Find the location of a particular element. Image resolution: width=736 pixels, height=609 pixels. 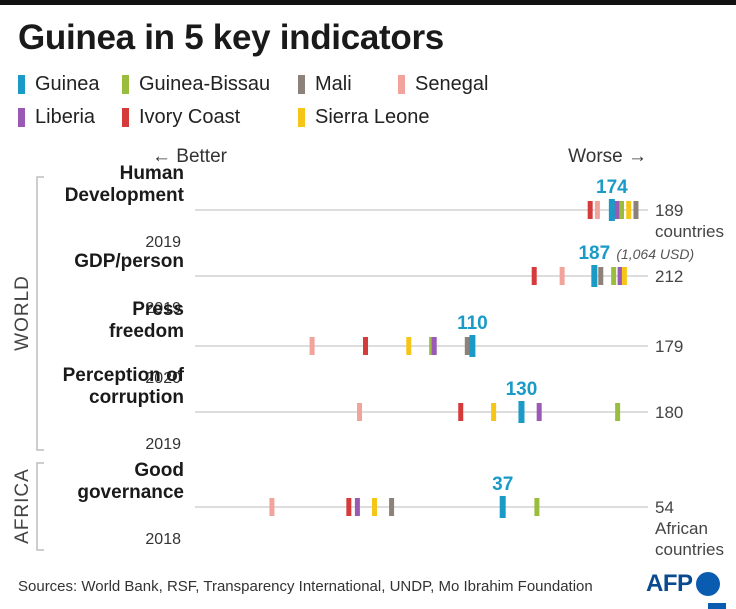

highlight-value-label: 37 is located at coordinates (502, 484).